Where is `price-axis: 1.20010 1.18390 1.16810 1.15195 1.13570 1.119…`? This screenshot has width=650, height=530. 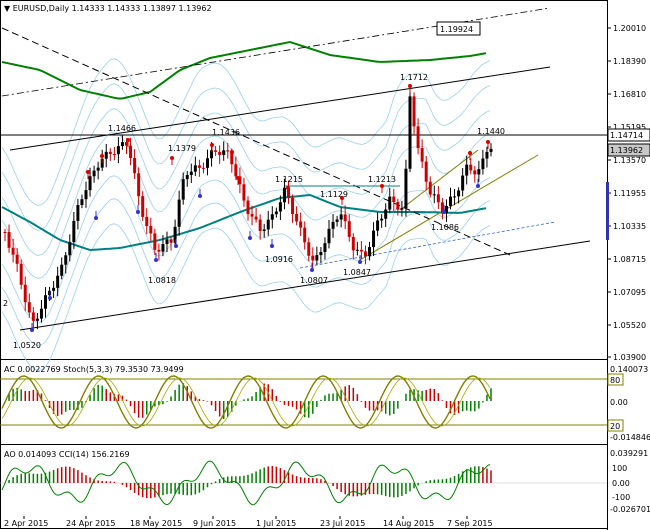
price-axis: 1.20010 1.18390 1.16810 1.15195 1.13570 1.119… is located at coordinates (626, 193).